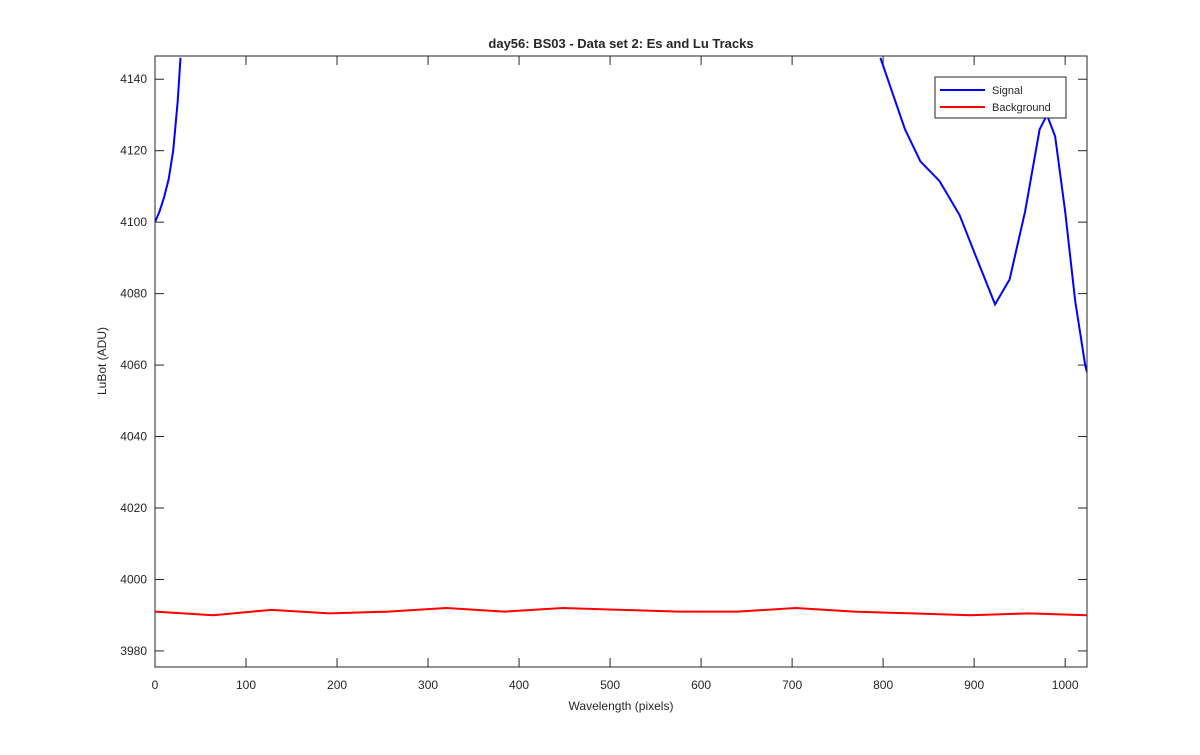  Describe the element at coordinates (519, 685) in the screenshot. I see `x-tick-label: 400` at that location.